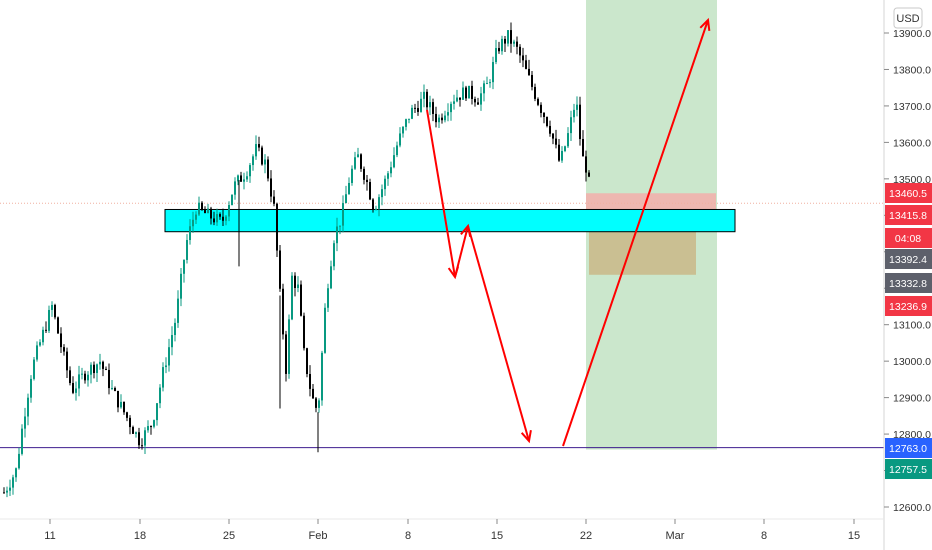 The width and height of the screenshot is (932, 550). What do you see at coordinates (908, 194) in the screenshot?
I see `price-badge-label: 13460.5` at bounding box center [908, 194].